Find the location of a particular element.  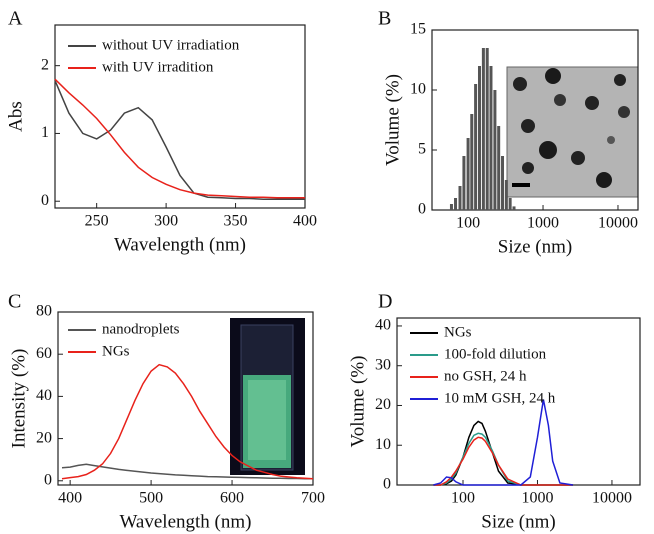

panel-label: C is located at coordinates (14, 302).